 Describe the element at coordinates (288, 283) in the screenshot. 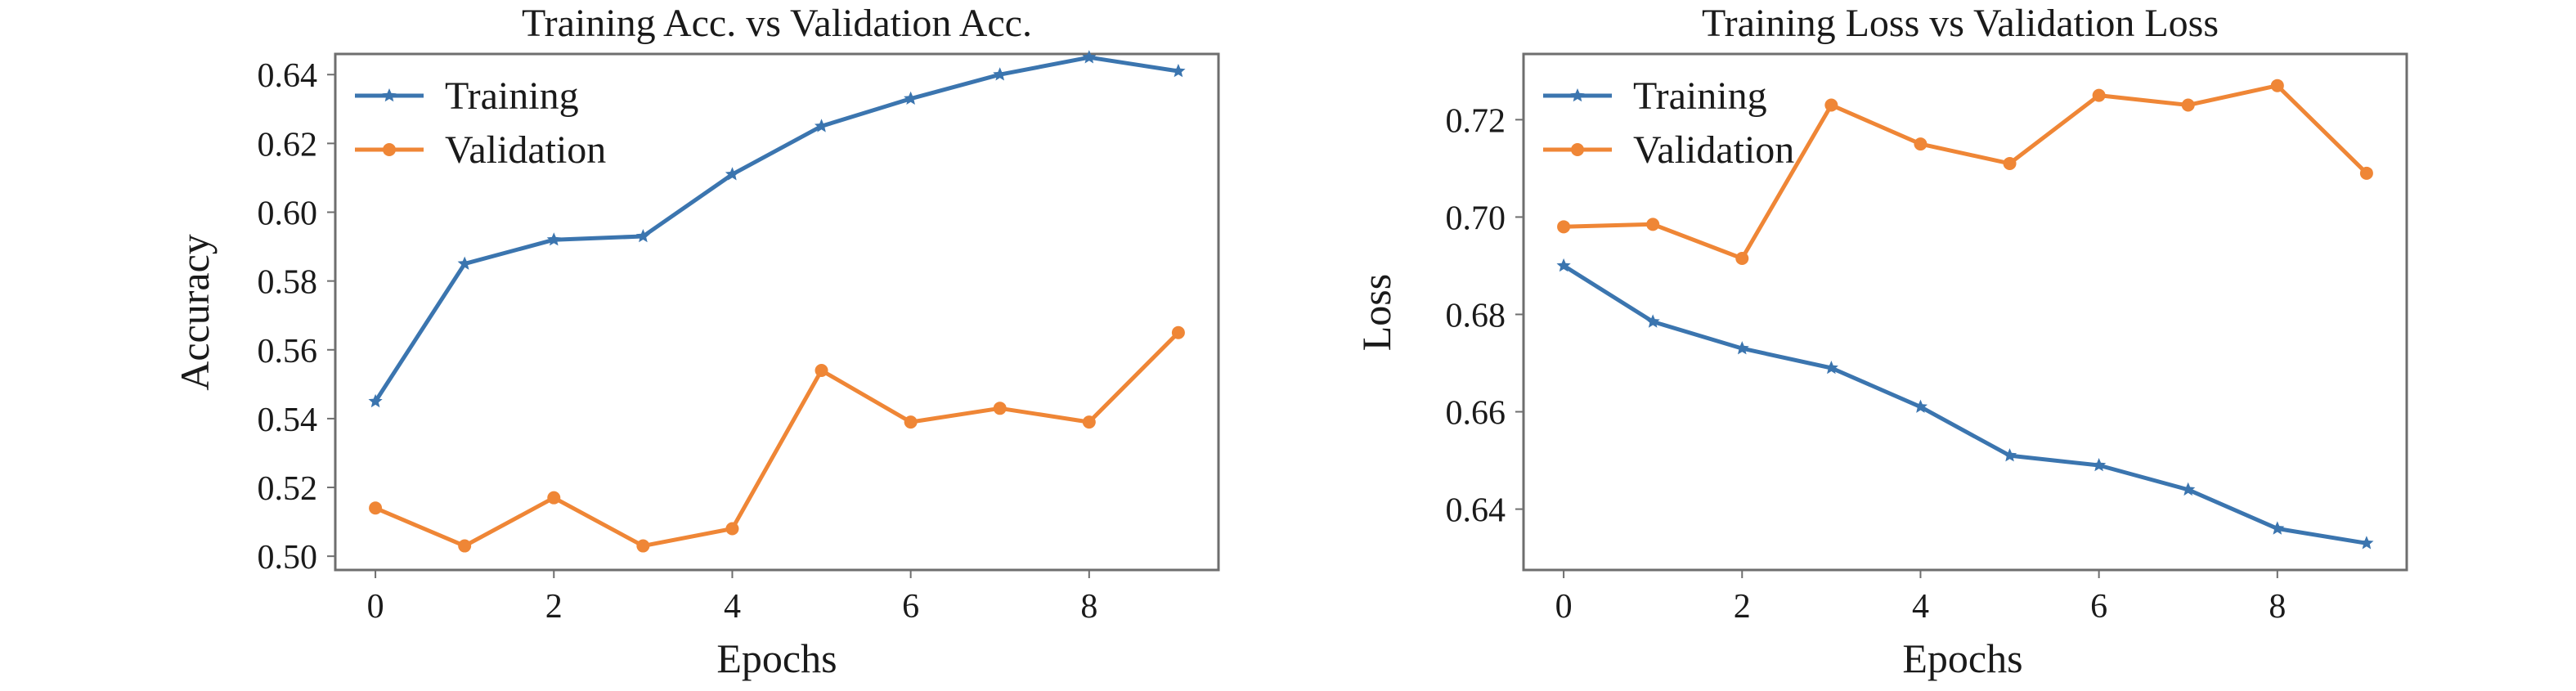

I see `y-tick-label: 0.58` at that location.